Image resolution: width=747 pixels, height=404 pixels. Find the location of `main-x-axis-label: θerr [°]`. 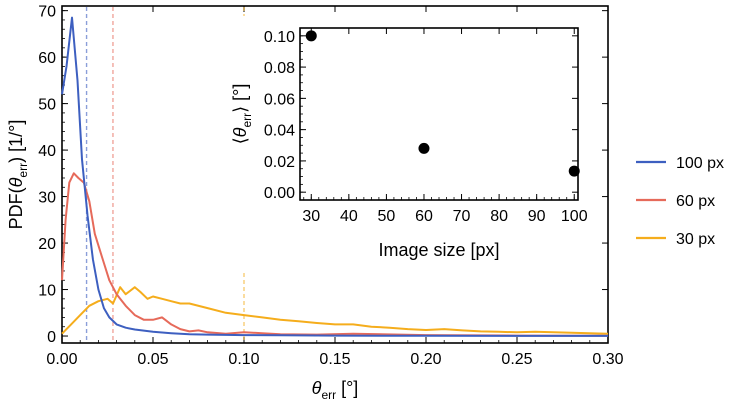

main-x-axis-label: θerr [°] is located at coordinates (335, 390).